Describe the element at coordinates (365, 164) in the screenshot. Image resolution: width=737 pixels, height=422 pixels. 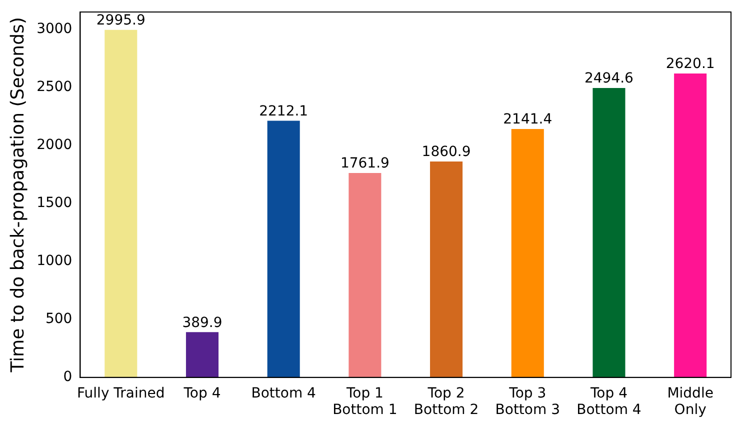
I see `data-label: 1761.9` at that location.